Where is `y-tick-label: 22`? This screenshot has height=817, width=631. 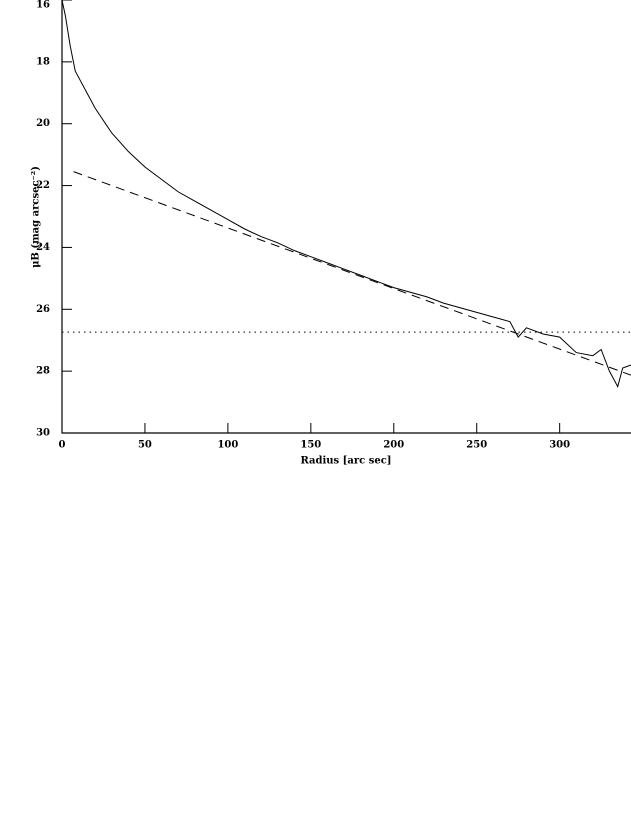
y-tick-label: 22 is located at coordinates (43, 185).